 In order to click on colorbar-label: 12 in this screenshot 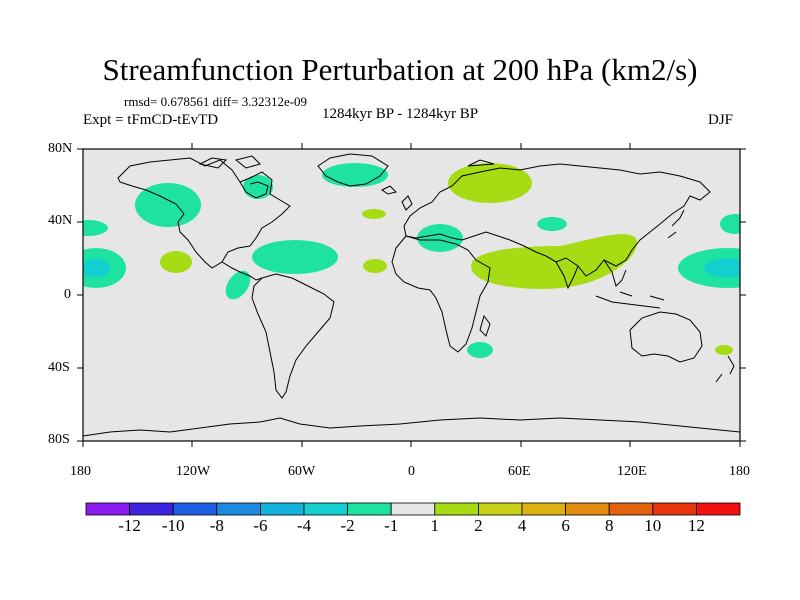, I will do `click(696, 525)`.